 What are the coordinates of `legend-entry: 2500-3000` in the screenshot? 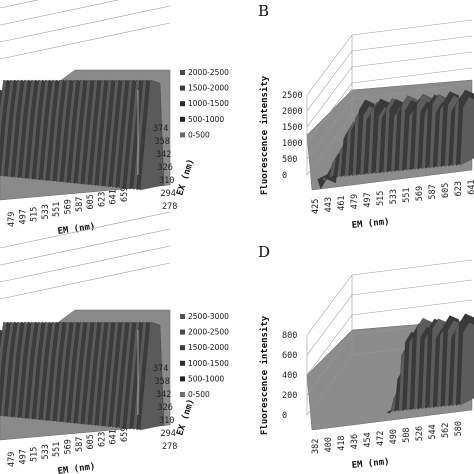 It's located at (208, 316).